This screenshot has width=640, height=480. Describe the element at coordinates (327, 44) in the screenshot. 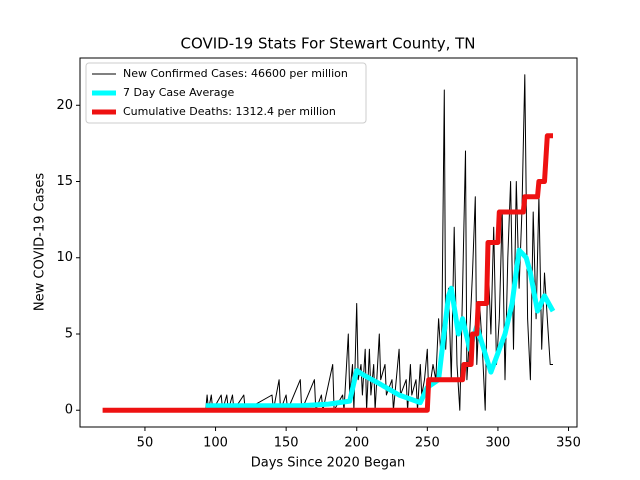

I see `chart-title: COVID-19 Stats For Stewart County, TN` at that location.